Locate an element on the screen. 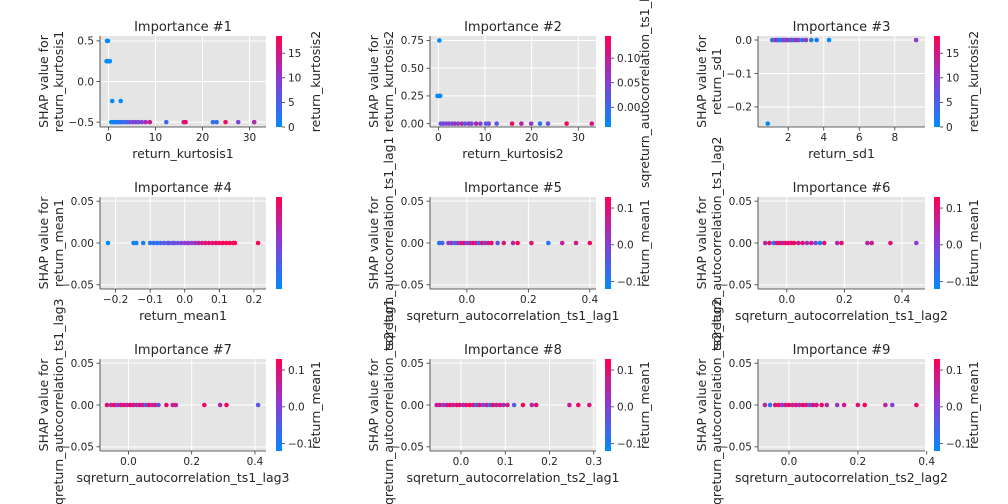 The width and height of the screenshot is (1008, 504). colorbar-tick-label: 15 is located at coordinates (952, 54).